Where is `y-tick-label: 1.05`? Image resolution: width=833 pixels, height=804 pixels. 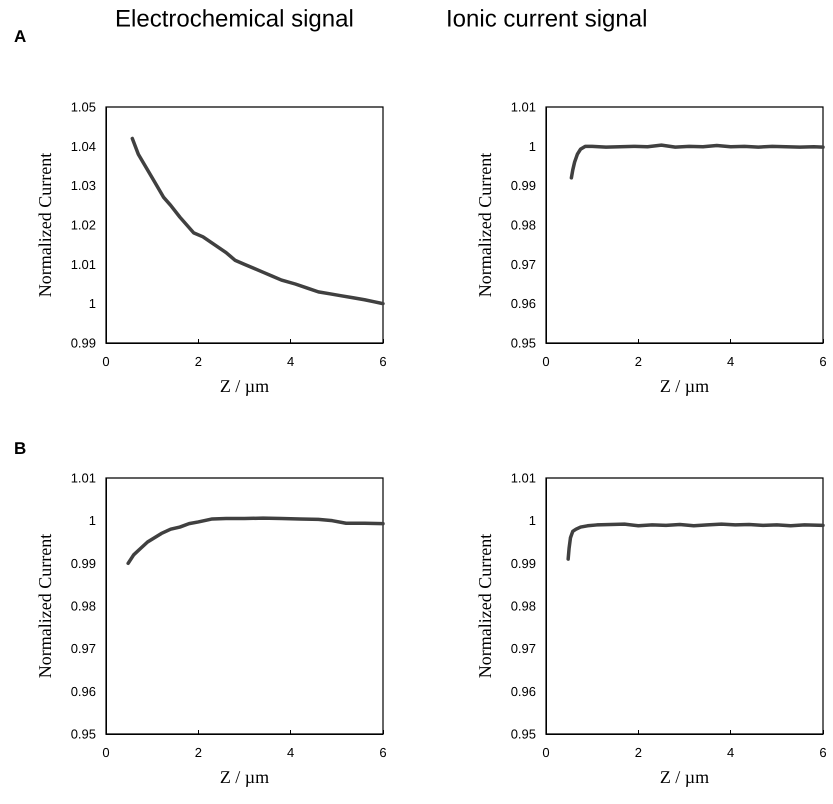 y-tick-label: 1.05 is located at coordinates (83, 107).